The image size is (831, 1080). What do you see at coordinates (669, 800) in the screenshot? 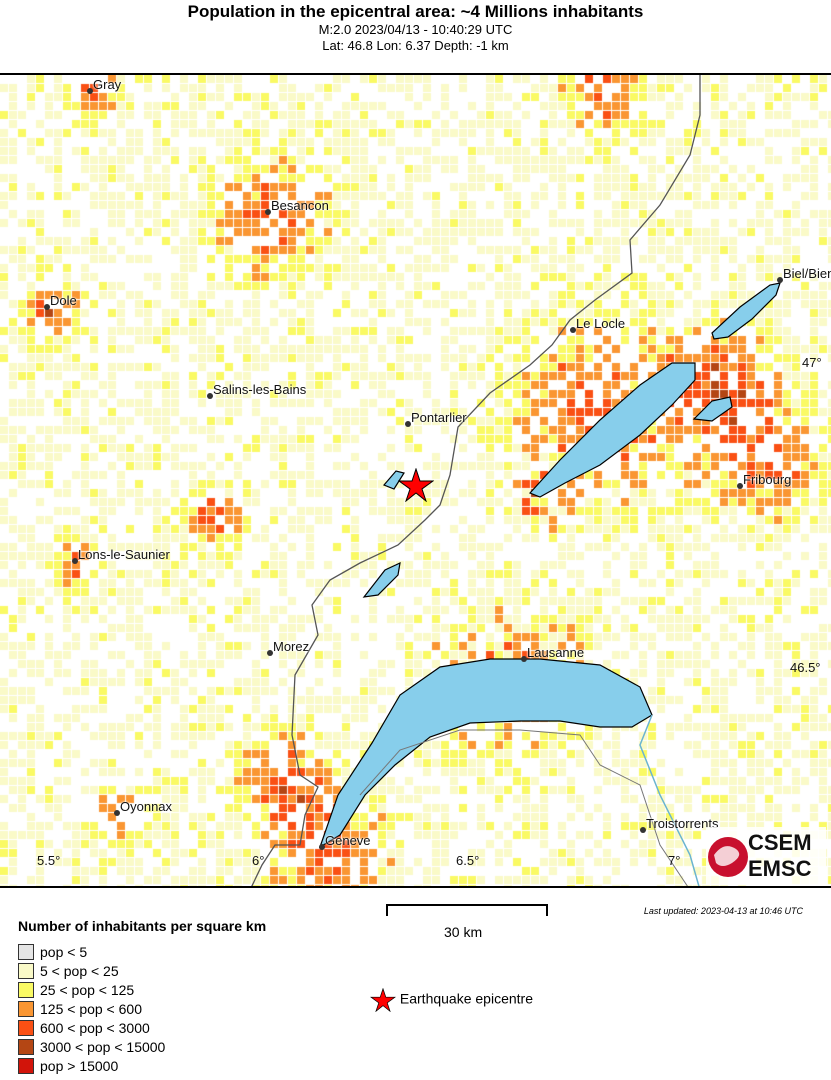
I see `river-rhone` at bounding box center [669, 800].